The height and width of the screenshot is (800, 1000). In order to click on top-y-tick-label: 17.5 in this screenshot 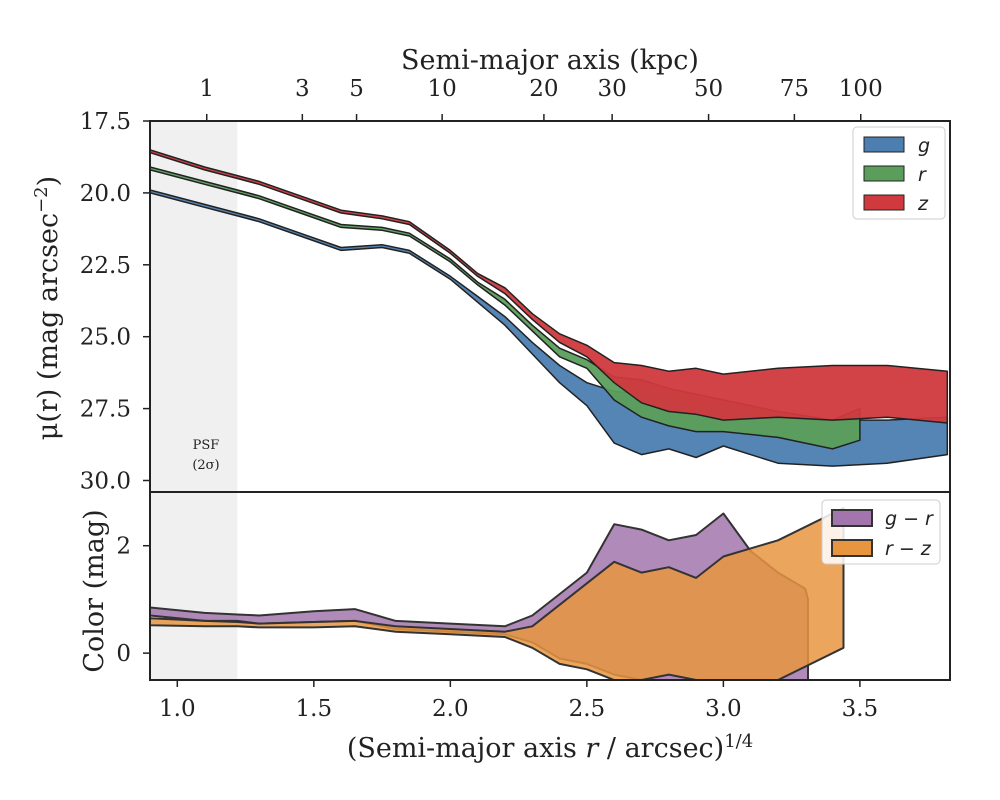, I will do `click(105, 122)`.